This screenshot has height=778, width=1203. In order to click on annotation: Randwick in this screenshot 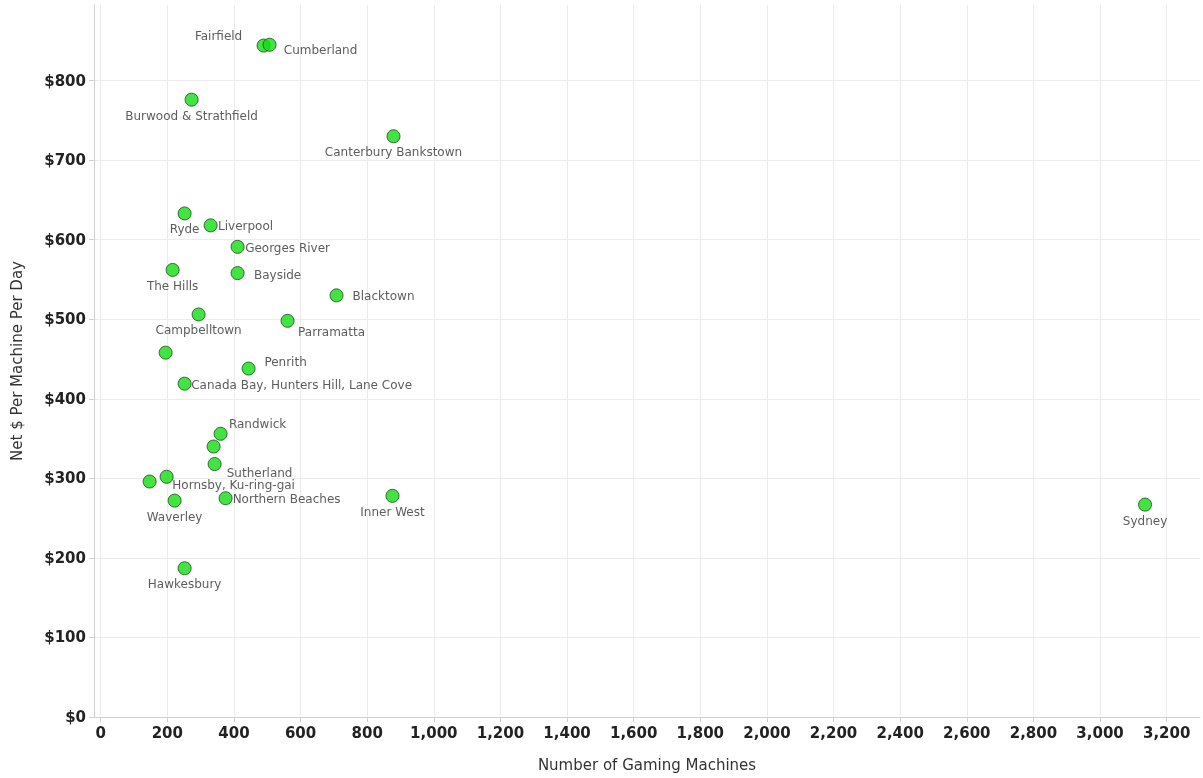, I will do `click(257, 423)`.